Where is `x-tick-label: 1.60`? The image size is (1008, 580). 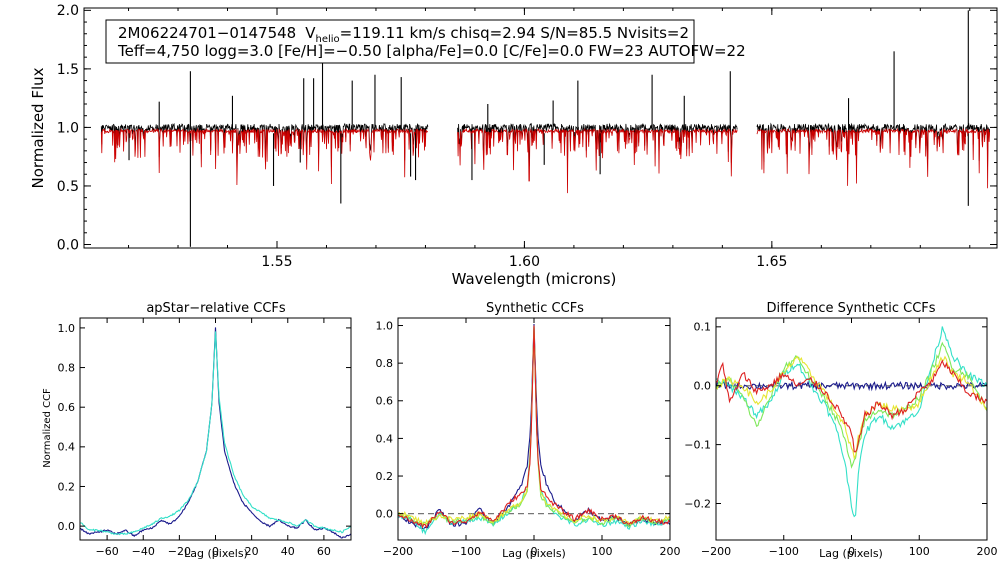 x-tick-label: 1.60 is located at coordinates (524, 262).